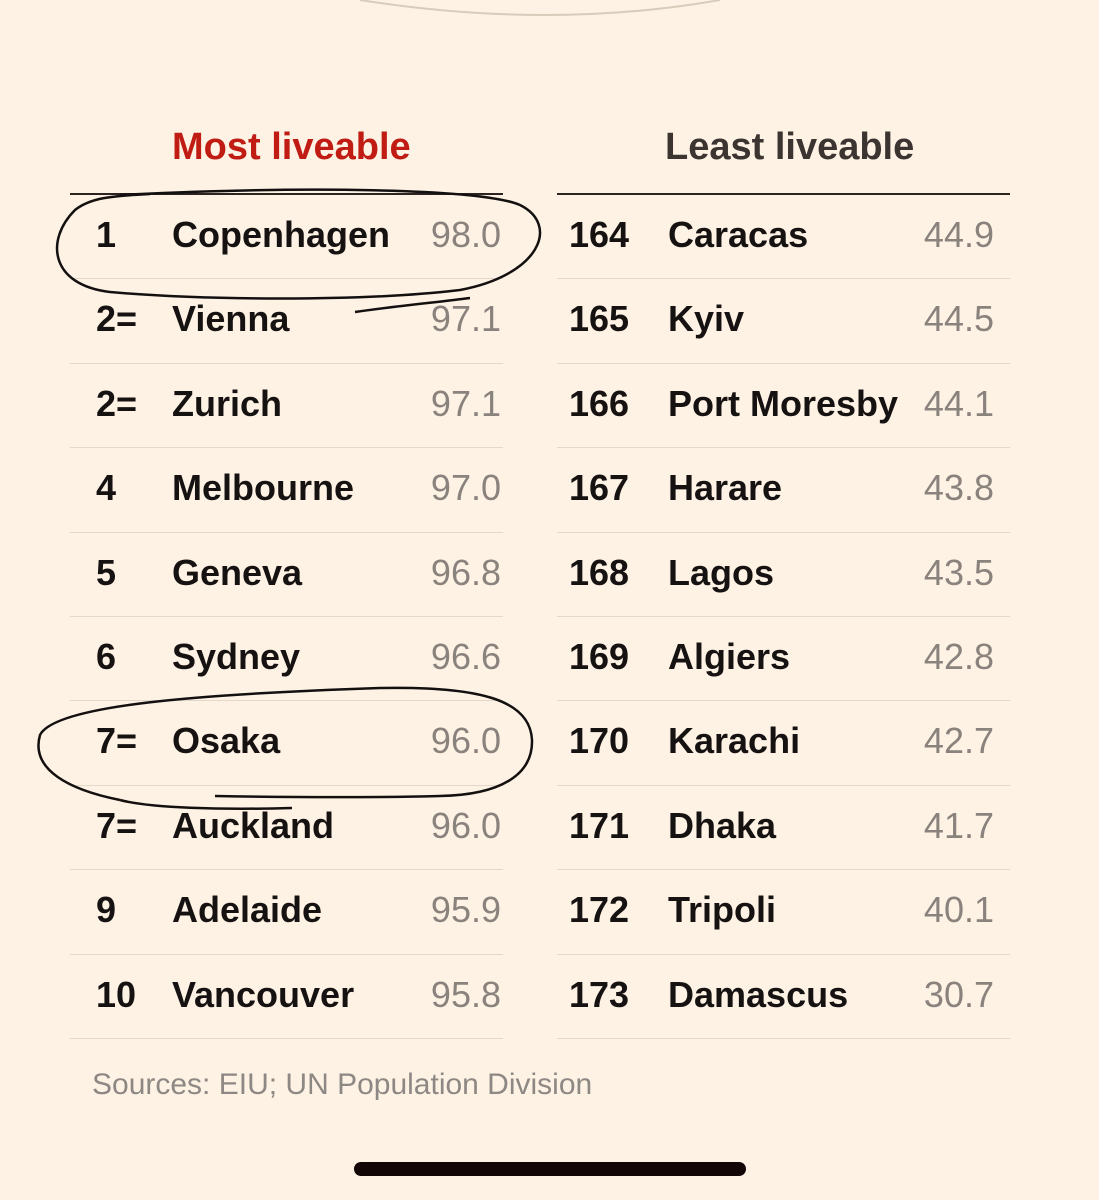 The width and height of the screenshot is (1099, 1200). What do you see at coordinates (599, 488) in the screenshot?
I see `rank-cell: 167` at bounding box center [599, 488].